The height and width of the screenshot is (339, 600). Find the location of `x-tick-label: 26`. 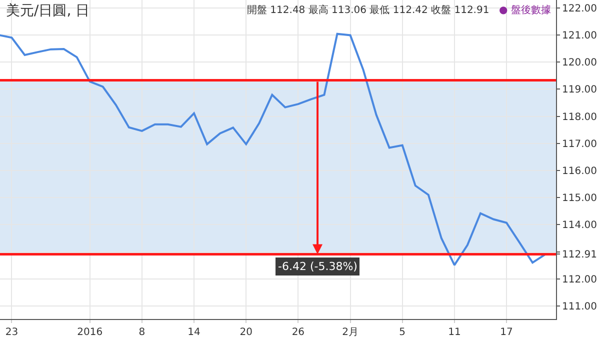

x-tick-label: 26 is located at coordinates (298, 332).